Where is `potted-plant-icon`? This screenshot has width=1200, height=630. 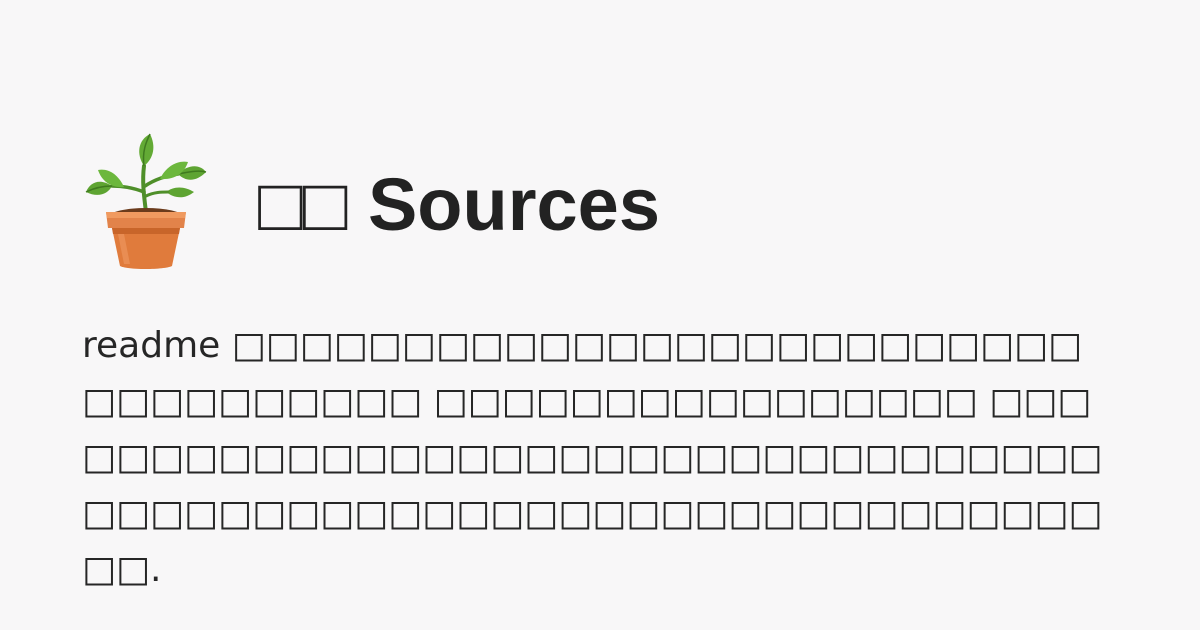 potted-plant-icon is located at coordinates (146, 200).